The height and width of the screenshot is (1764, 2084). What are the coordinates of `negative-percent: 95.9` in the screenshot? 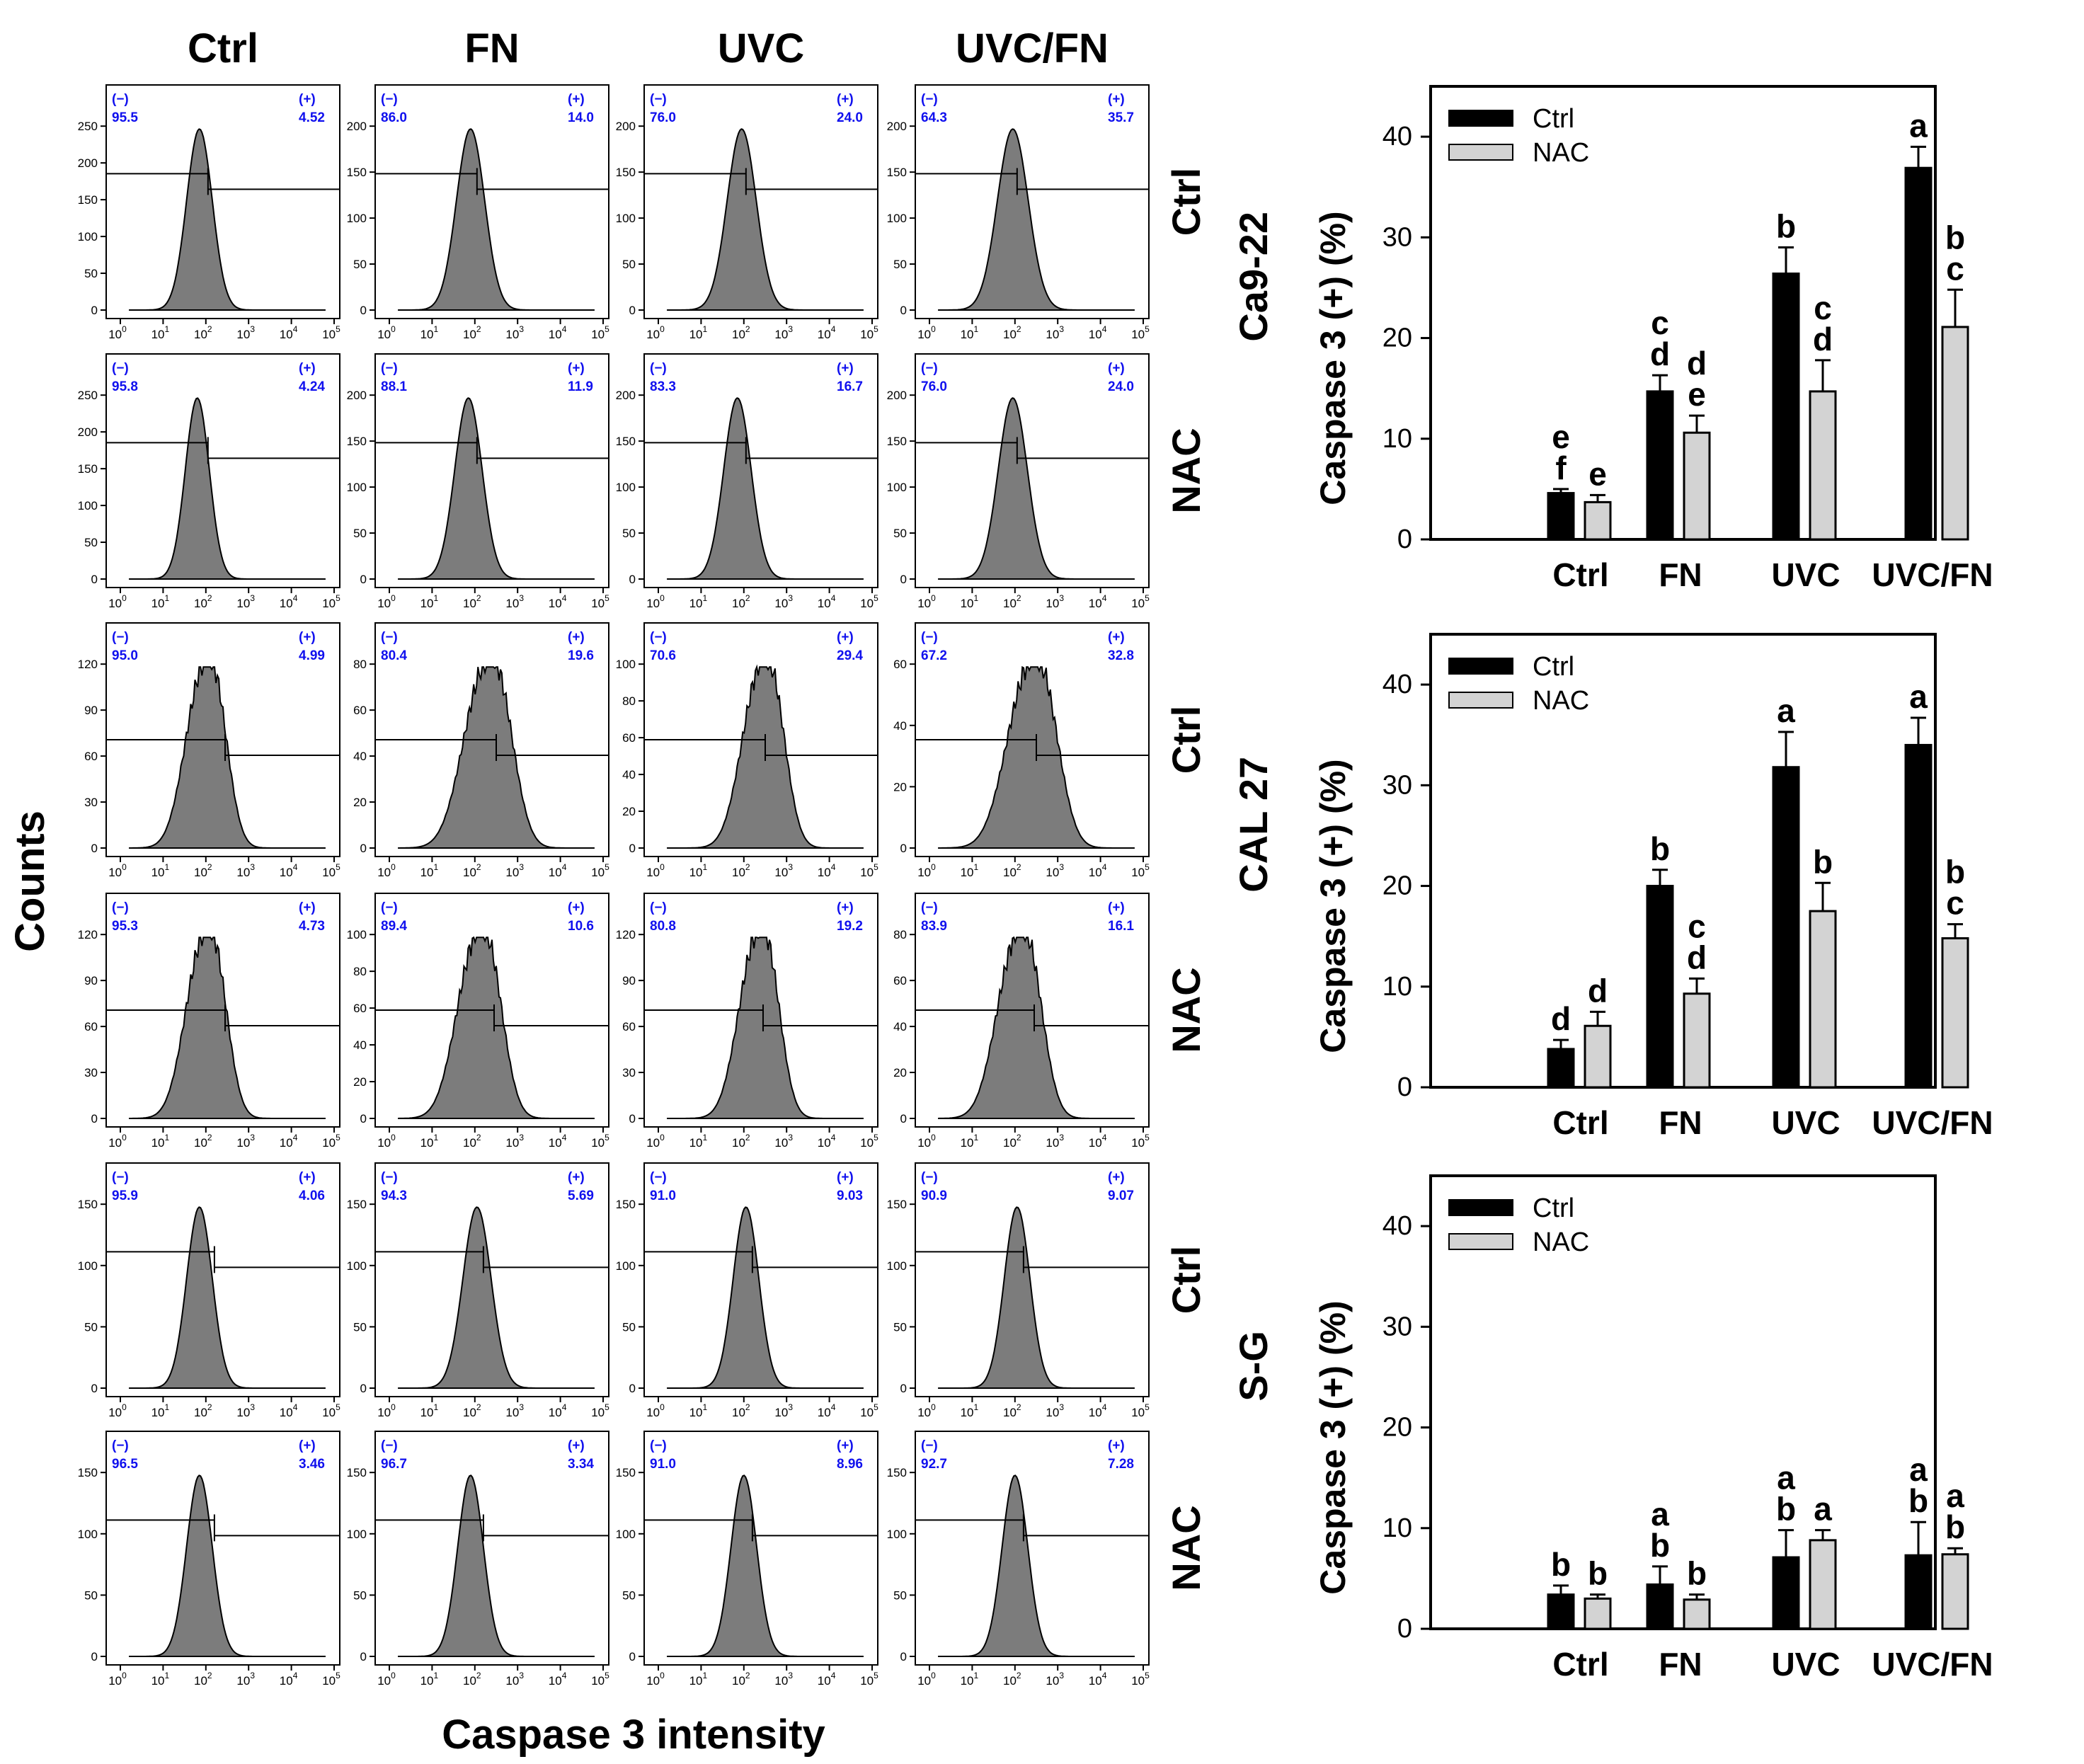 It's located at (125, 1196).